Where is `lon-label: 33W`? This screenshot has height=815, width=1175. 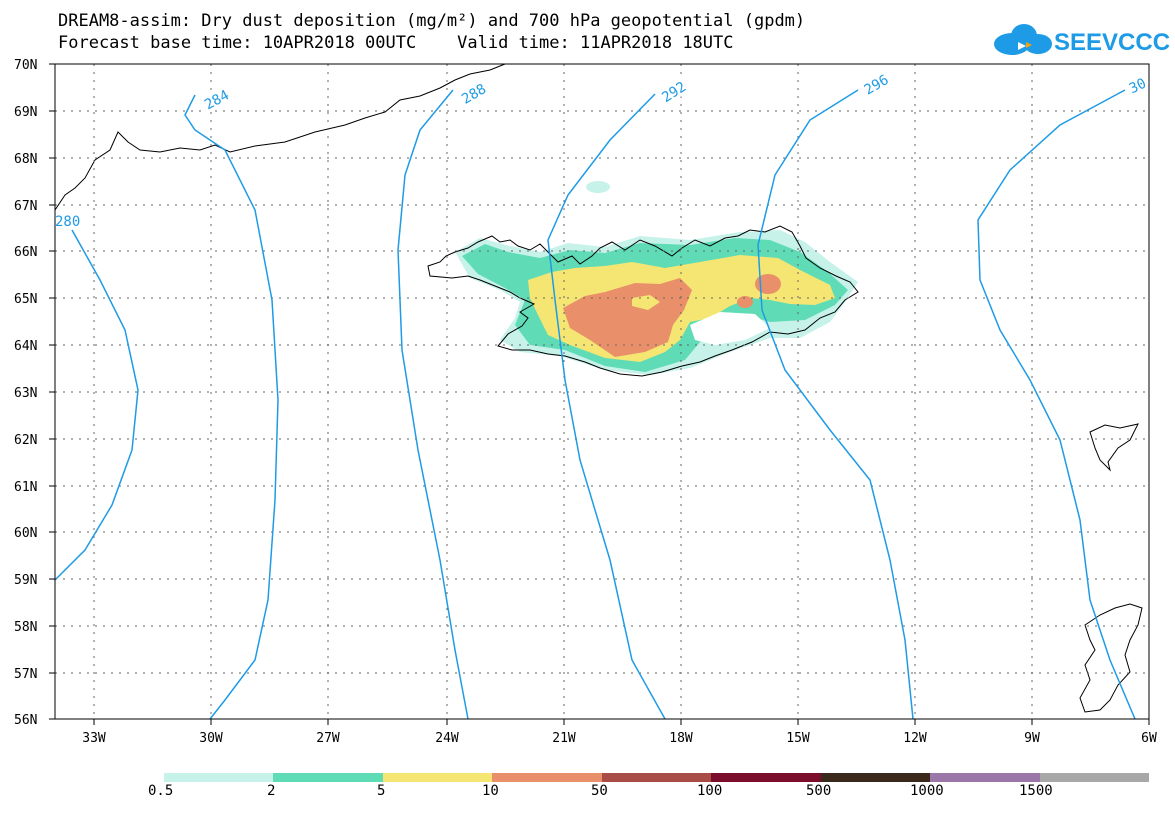 lon-label: 33W is located at coordinates (94, 738).